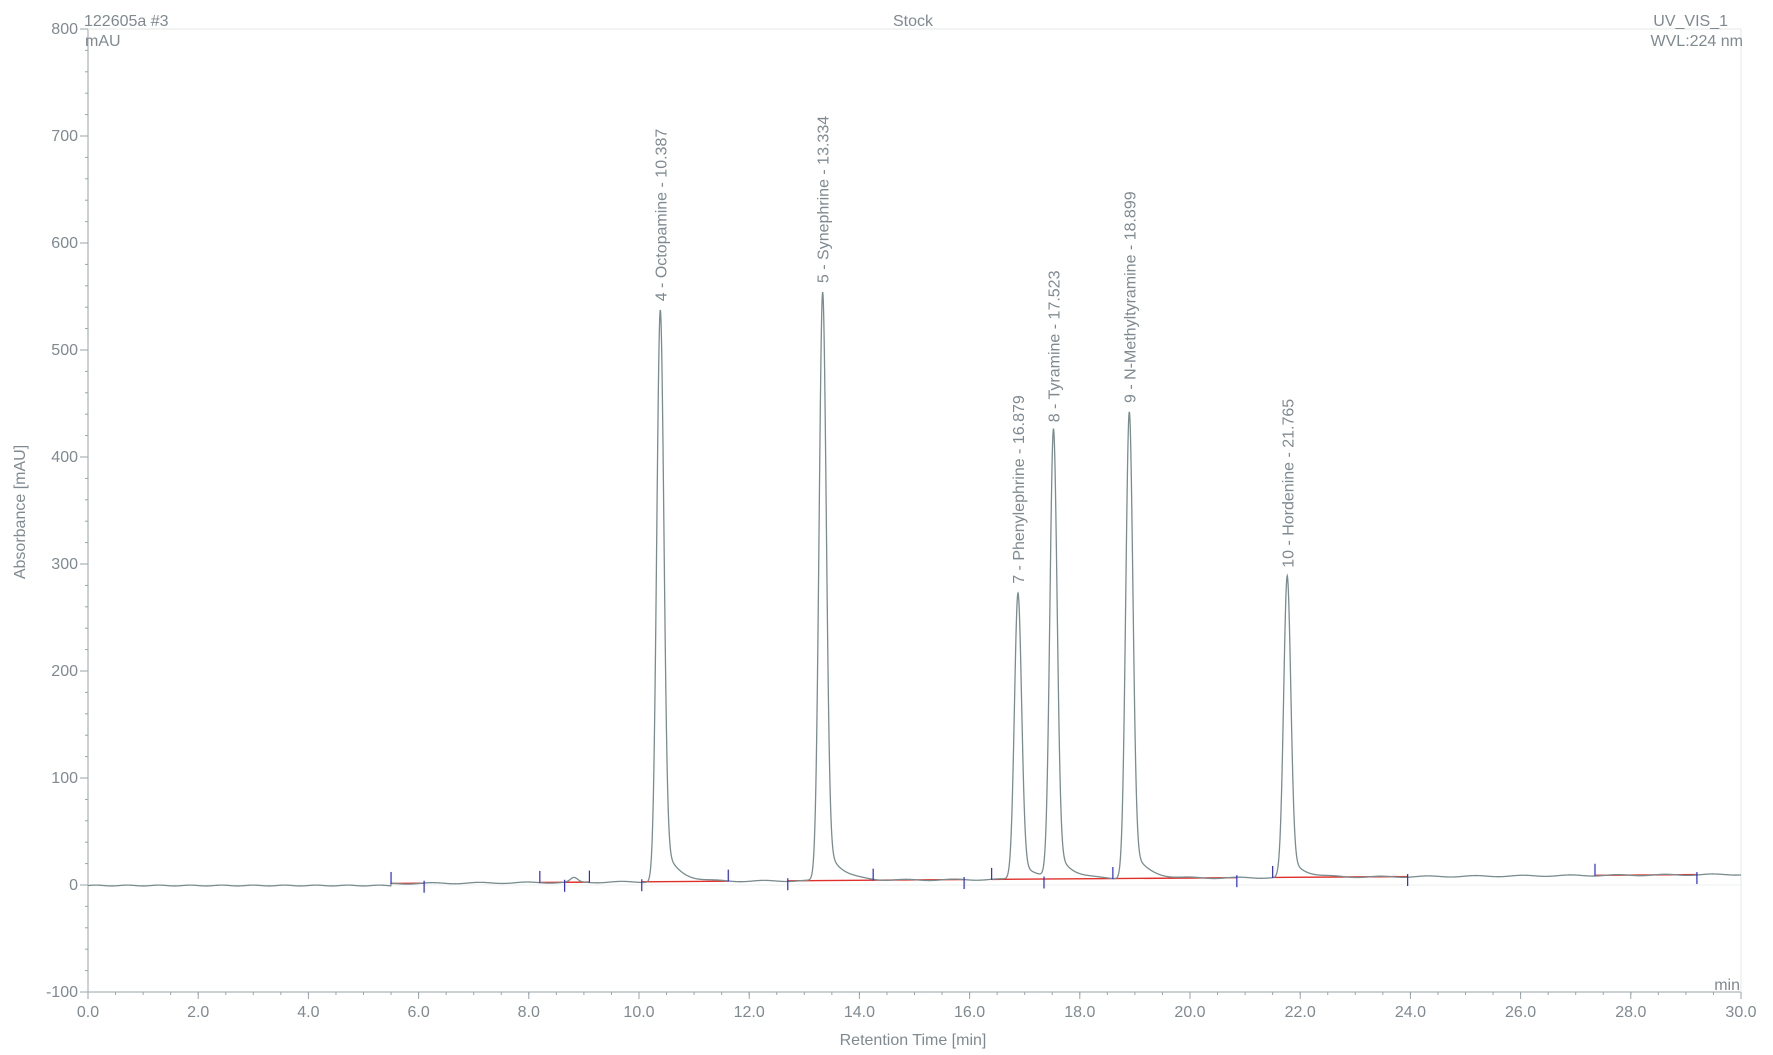 Image resolution: width=1773 pixels, height=1055 pixels. What do you see at coordinates (64, 778) in the screenshot?
I see `y-tick-label: 100` at bounding box center [64, 778].